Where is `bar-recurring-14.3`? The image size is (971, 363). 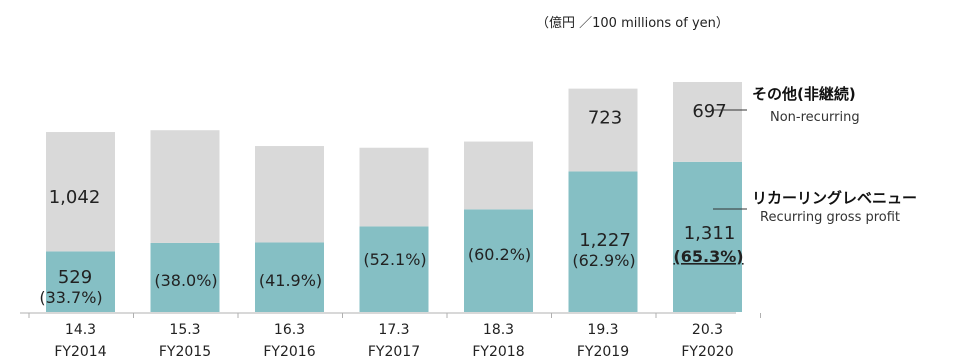
bar-recurring-14.3 is located at coordinates (80, 281).